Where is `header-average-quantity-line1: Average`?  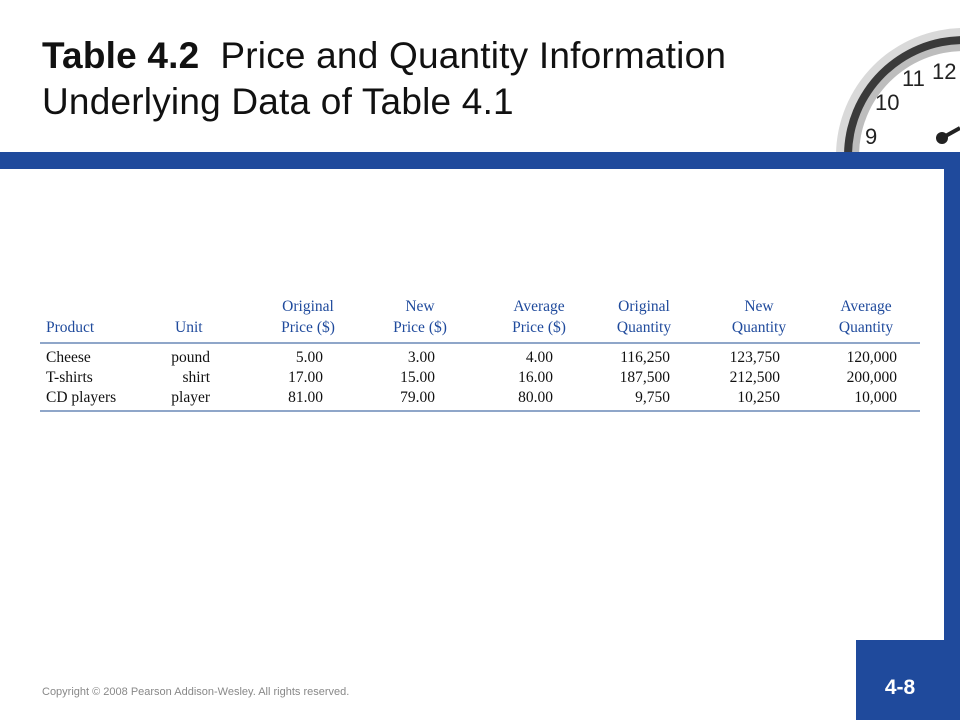 header-average-quantity-line1: Average is located at coordinates (866, 306).